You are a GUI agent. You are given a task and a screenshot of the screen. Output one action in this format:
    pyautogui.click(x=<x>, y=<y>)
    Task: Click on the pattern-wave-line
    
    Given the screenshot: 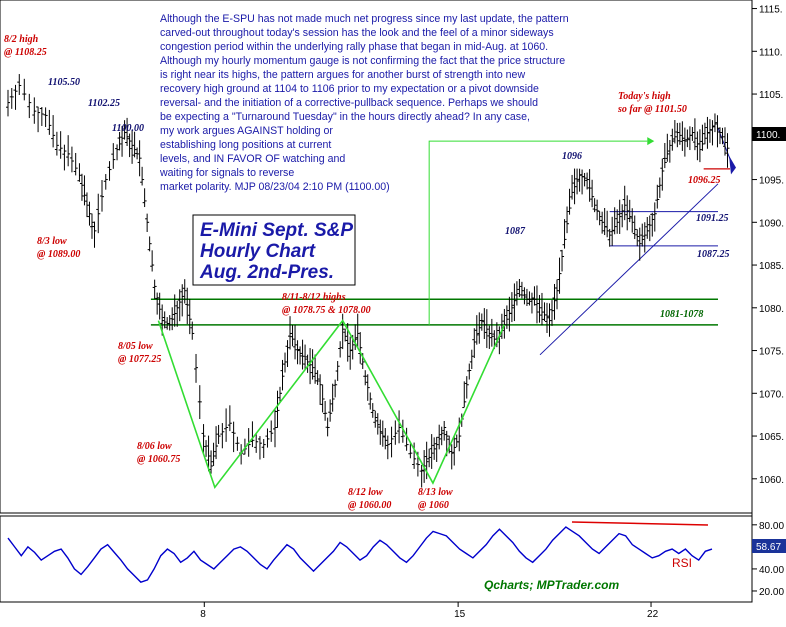 What is the action you would take?
    pyautogui.click(x=331, y=404)
    